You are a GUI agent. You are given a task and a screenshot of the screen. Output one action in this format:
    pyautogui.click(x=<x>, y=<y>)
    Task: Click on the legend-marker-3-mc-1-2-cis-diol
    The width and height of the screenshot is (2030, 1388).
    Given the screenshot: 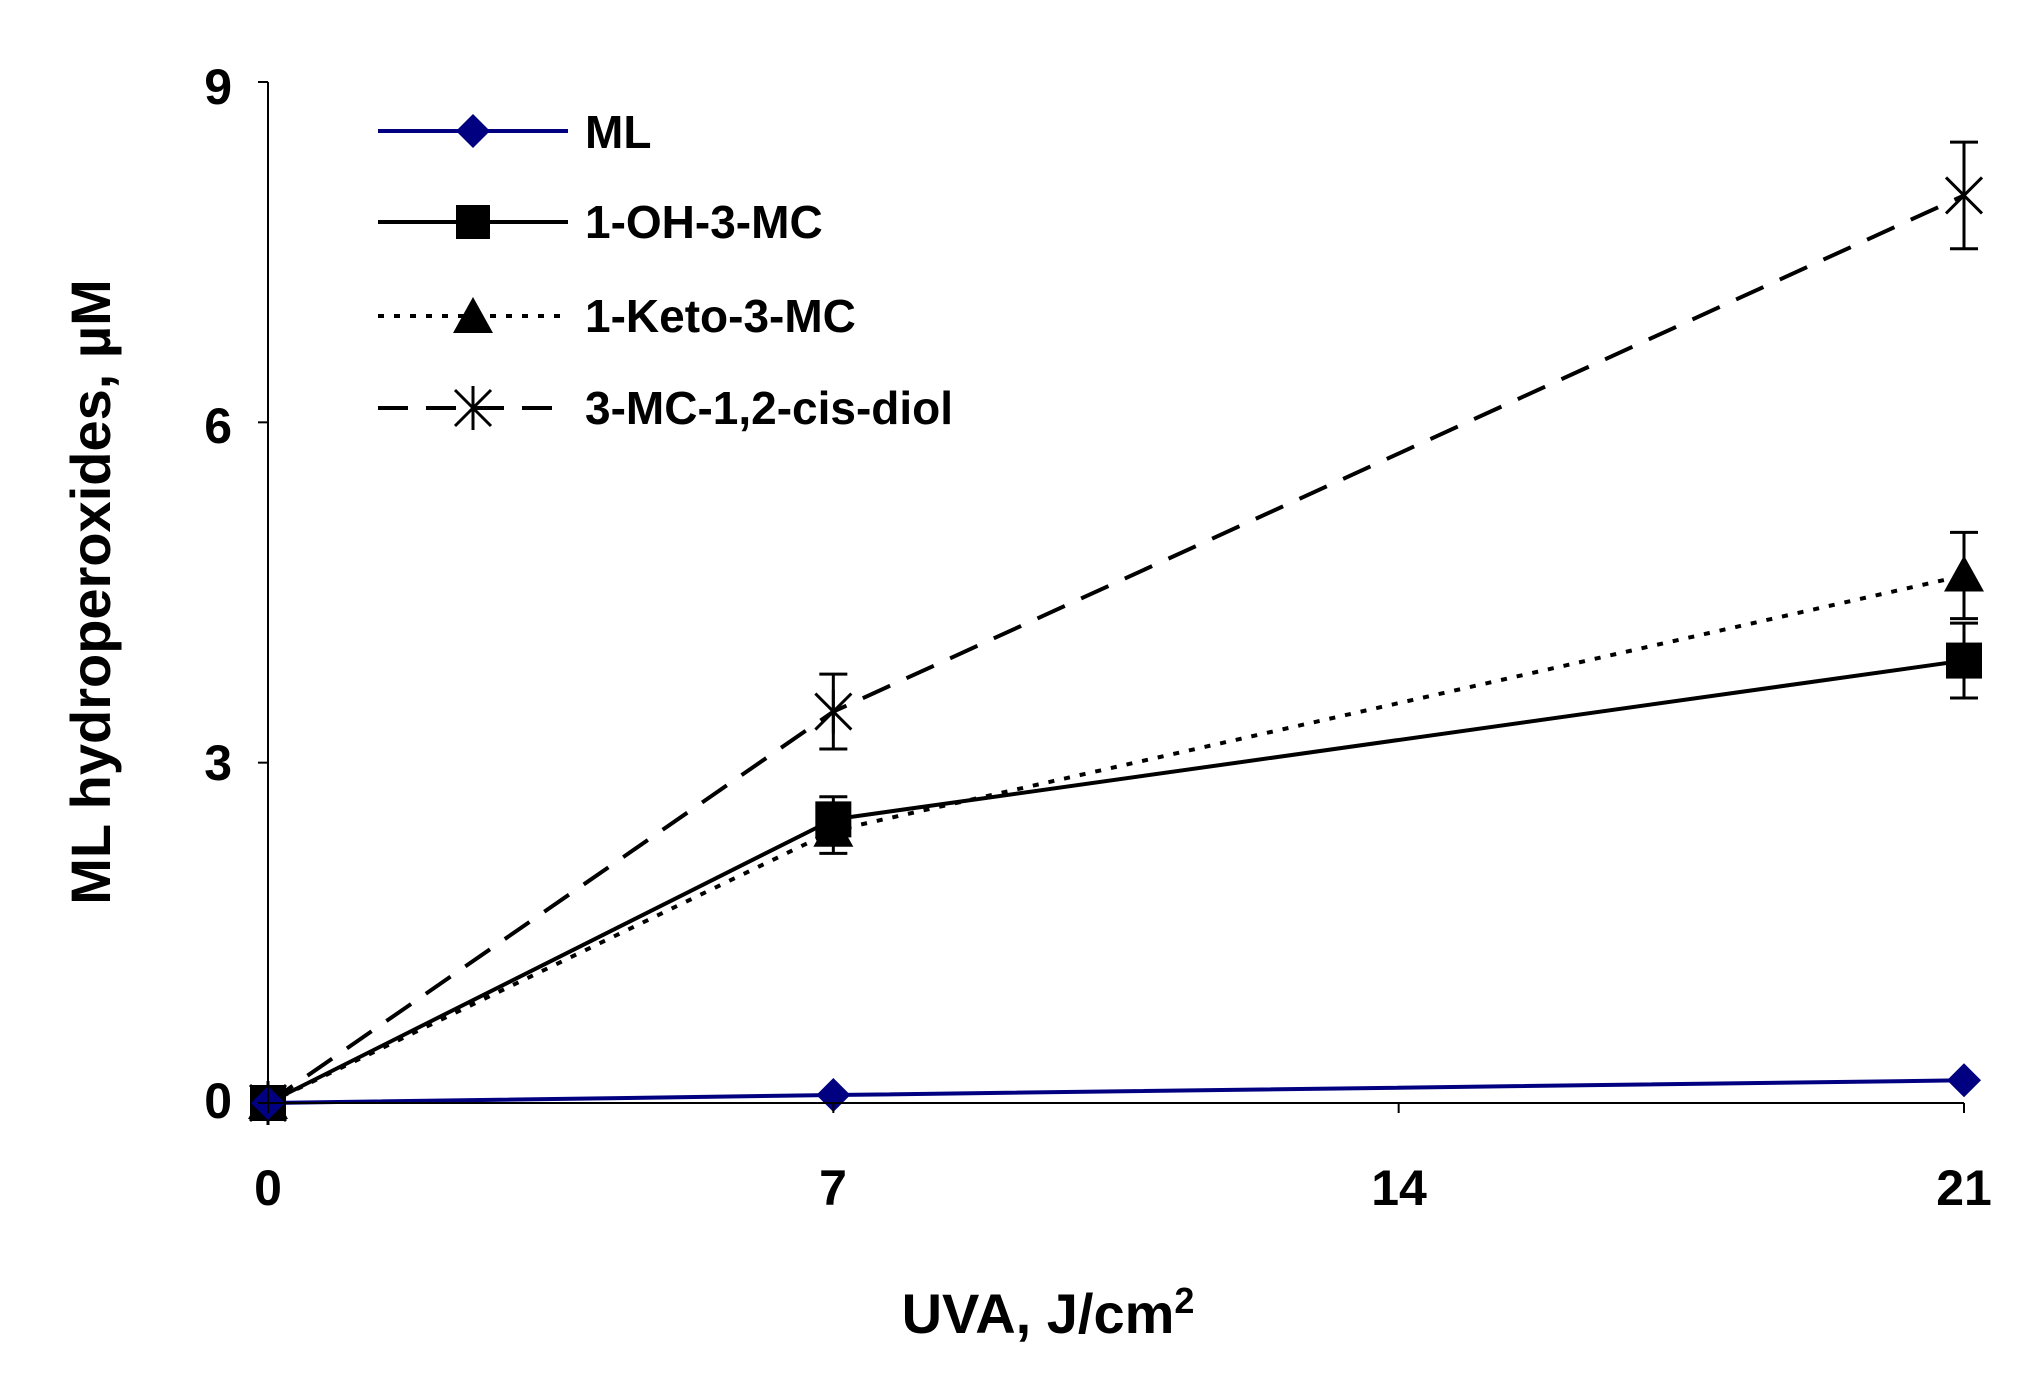 What is the action you would take?
    pyautogui.click(x=473, y=408)
    